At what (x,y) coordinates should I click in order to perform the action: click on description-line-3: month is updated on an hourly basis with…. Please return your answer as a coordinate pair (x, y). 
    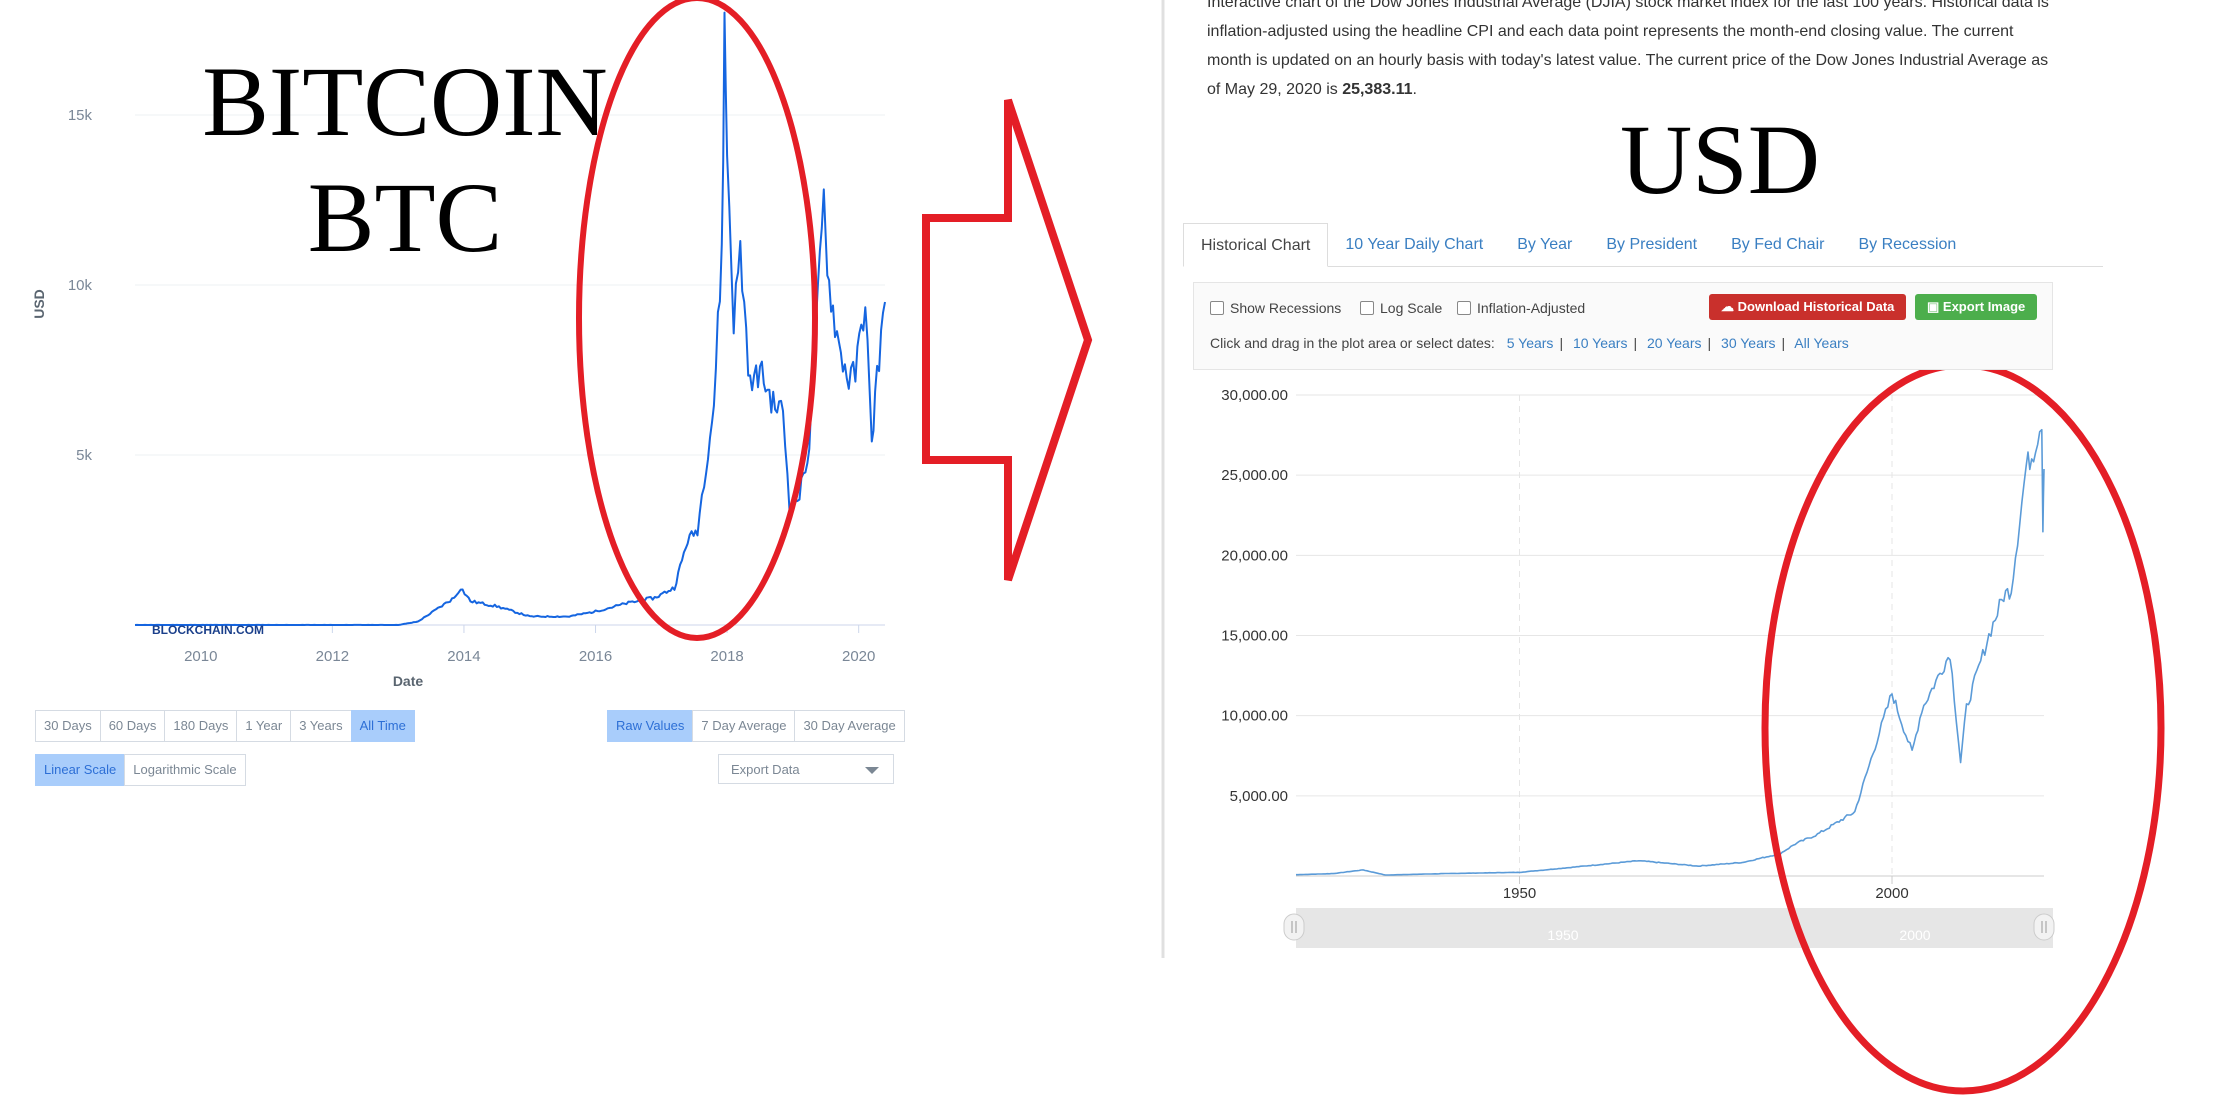
    Looking at the image, I should click on (1628, 60).